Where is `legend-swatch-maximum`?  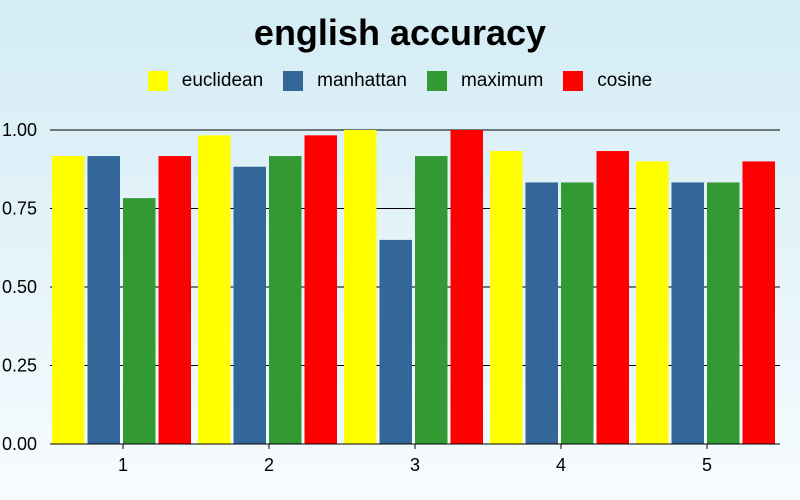
legend-swatch-maximum is located at coordinates (436, 81).